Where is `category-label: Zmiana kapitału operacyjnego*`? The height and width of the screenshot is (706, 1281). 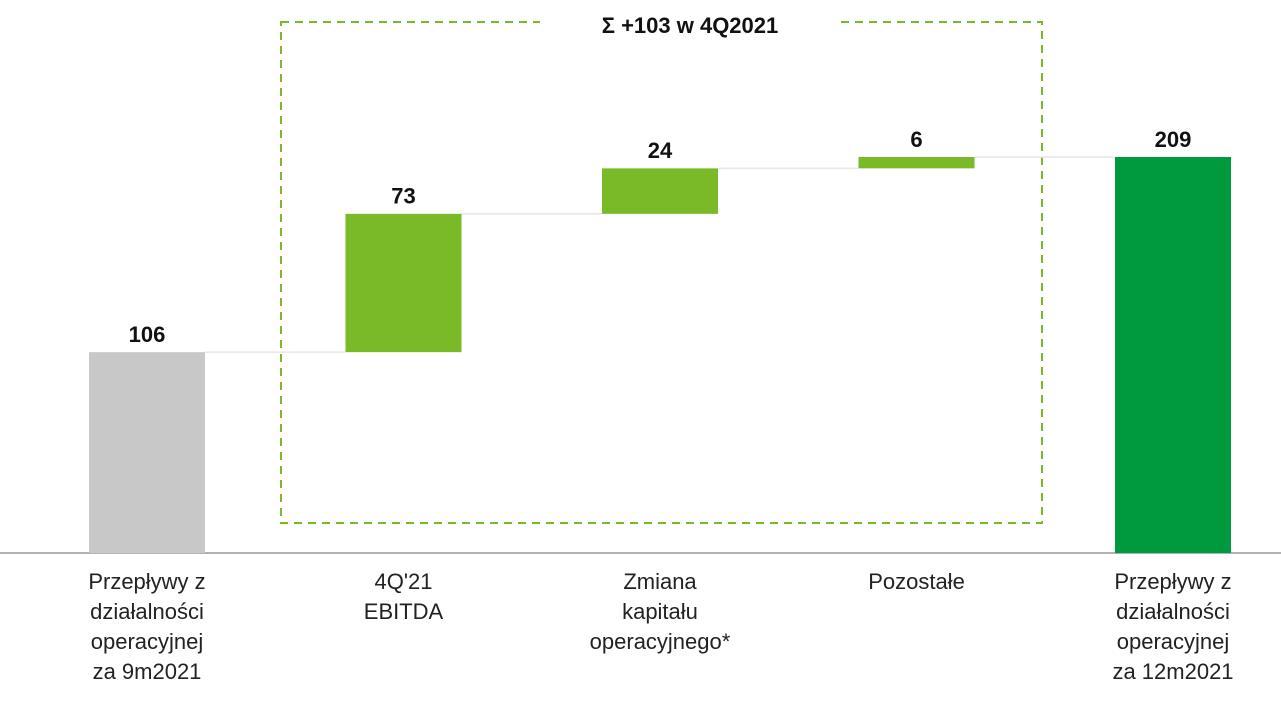
category-label: Zmiana kapitału operacyjnego* is located at coordinates (660, 611).